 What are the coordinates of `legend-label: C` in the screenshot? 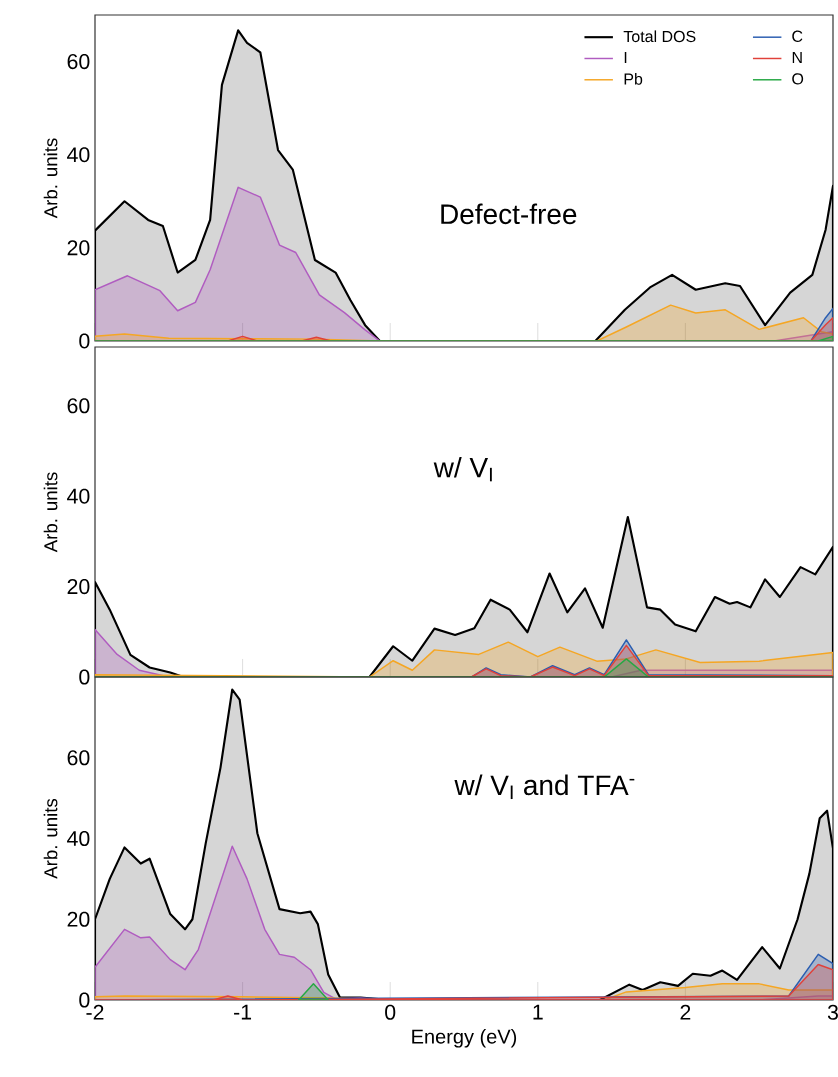 It's located at (797, 36).